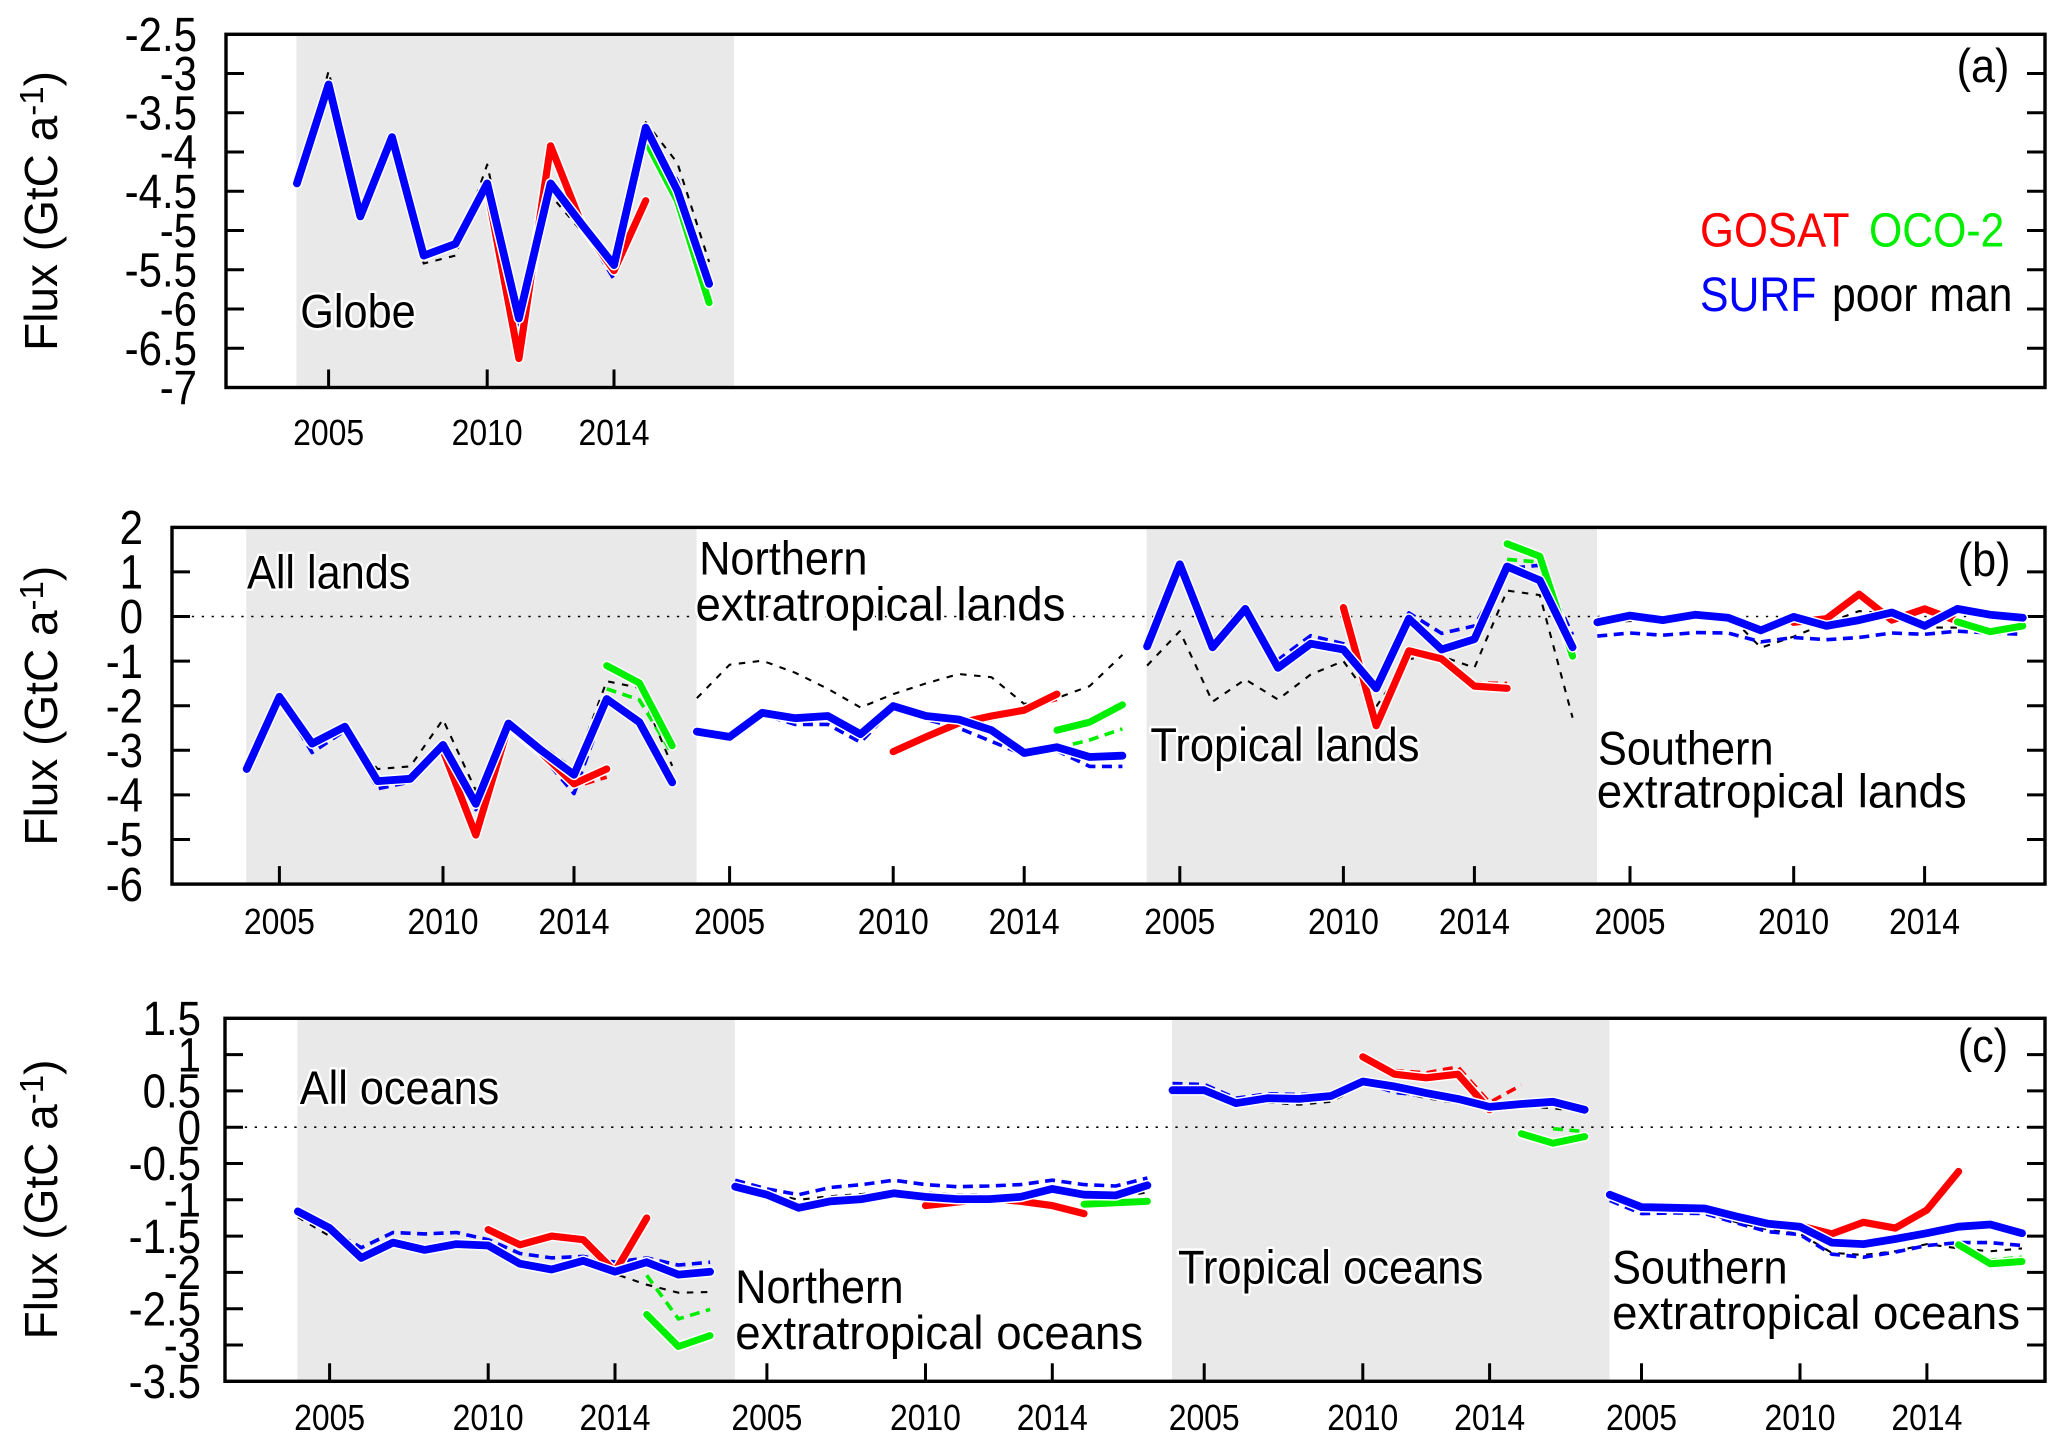  I want to click on svg-text: Tropical oceans, so click(1330, 1267).